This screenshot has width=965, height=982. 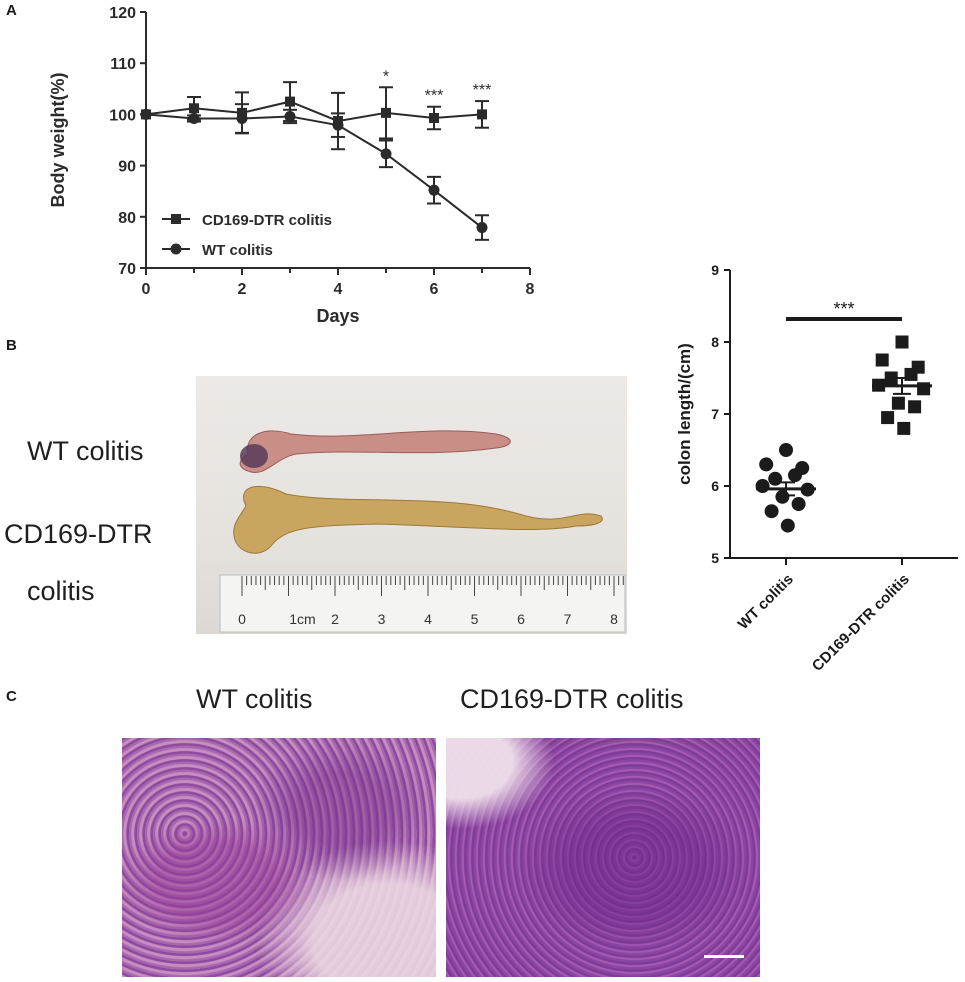 What do you see at coordinates (127, 167) in the screenshot?
I see `y-tick-label: 90` at bounding box center [127, 167].